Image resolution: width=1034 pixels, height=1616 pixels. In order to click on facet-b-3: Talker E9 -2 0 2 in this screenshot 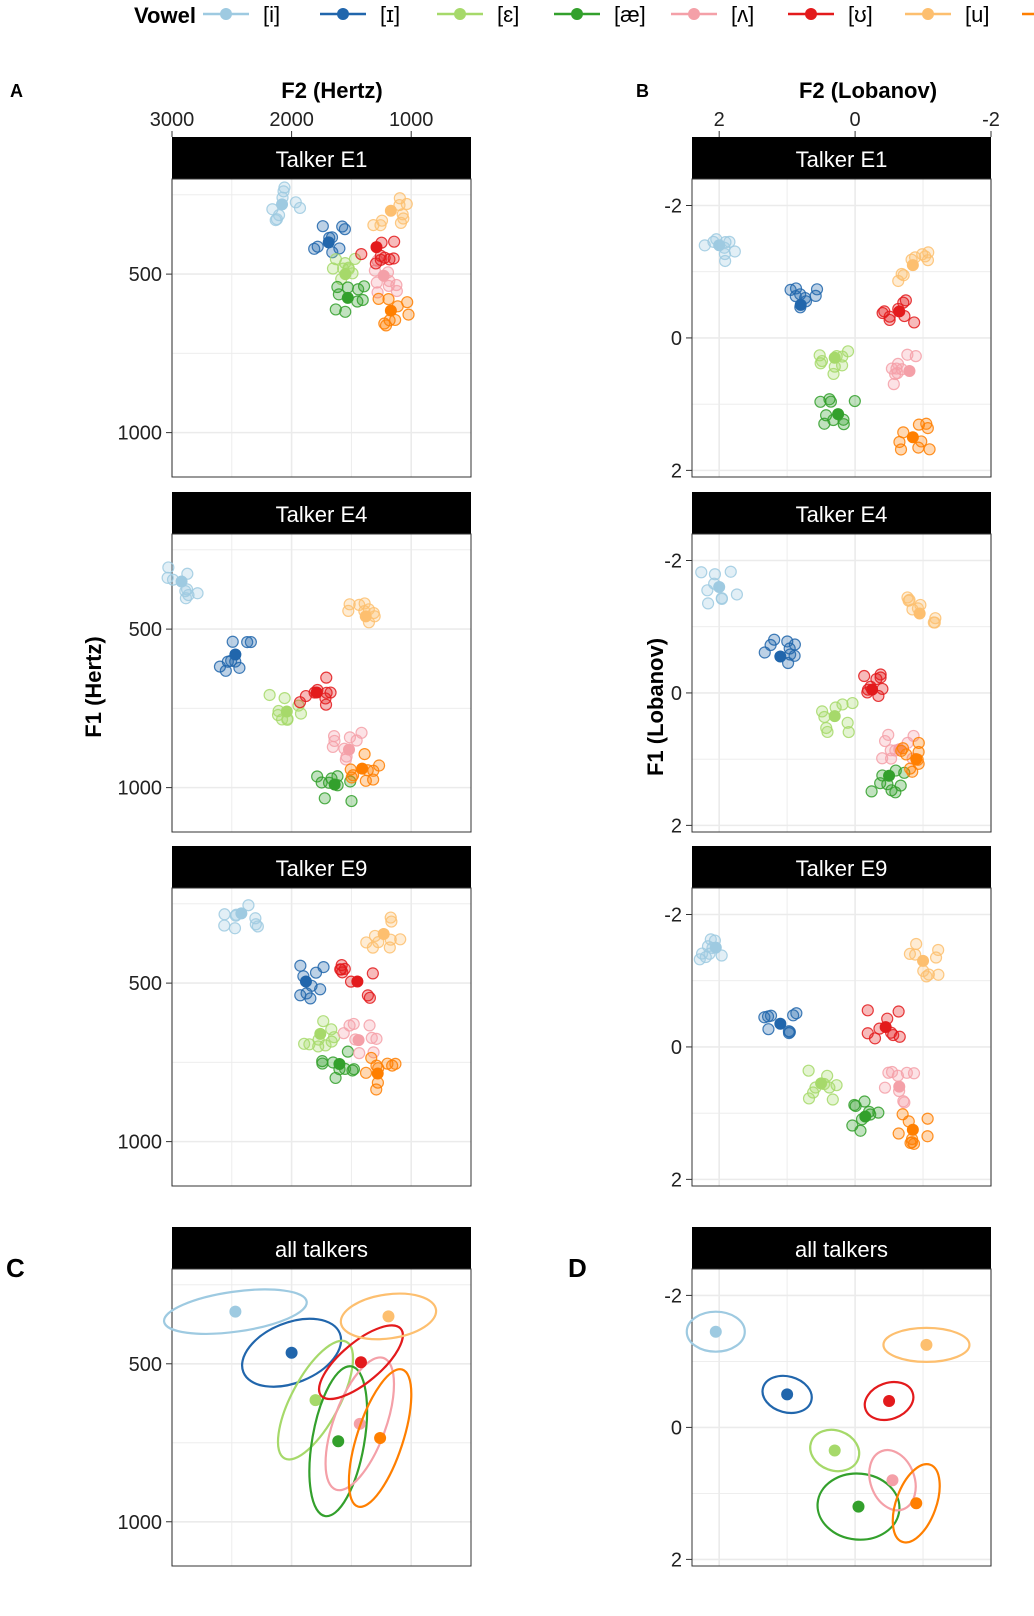, I will do `click(828, 1018)`.